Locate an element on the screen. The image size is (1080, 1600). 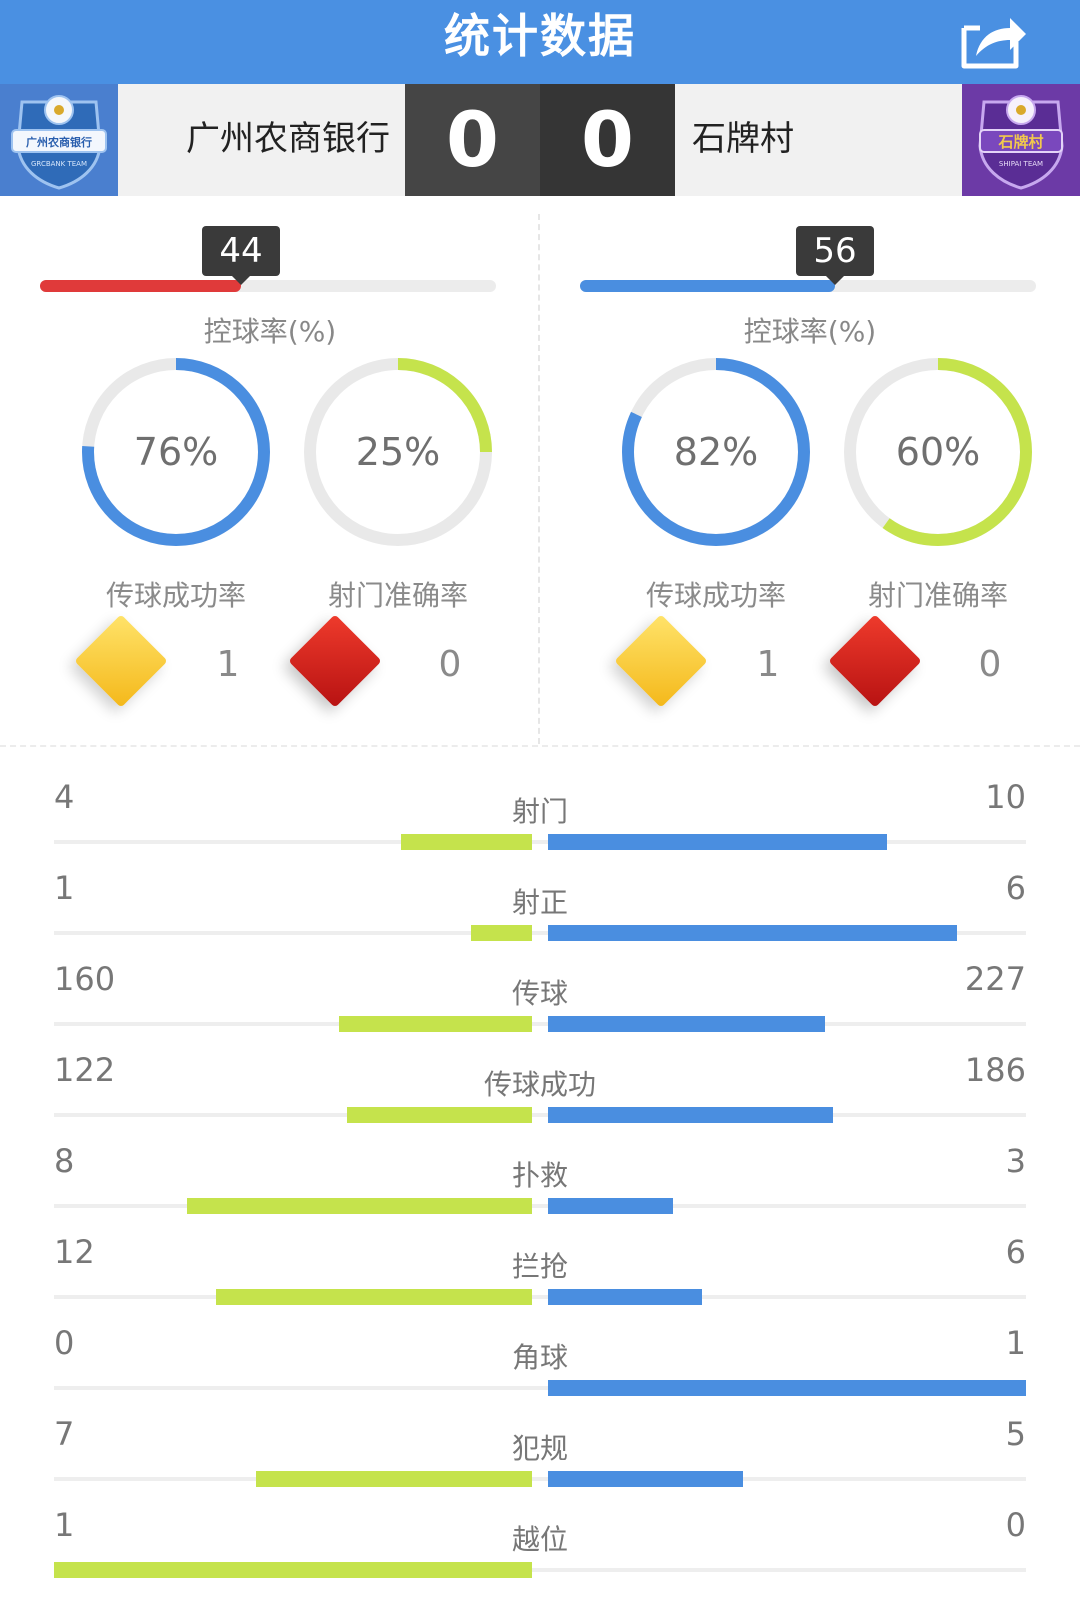
shot-accuracy-ring: 60% is located at coordinates (938, 452).